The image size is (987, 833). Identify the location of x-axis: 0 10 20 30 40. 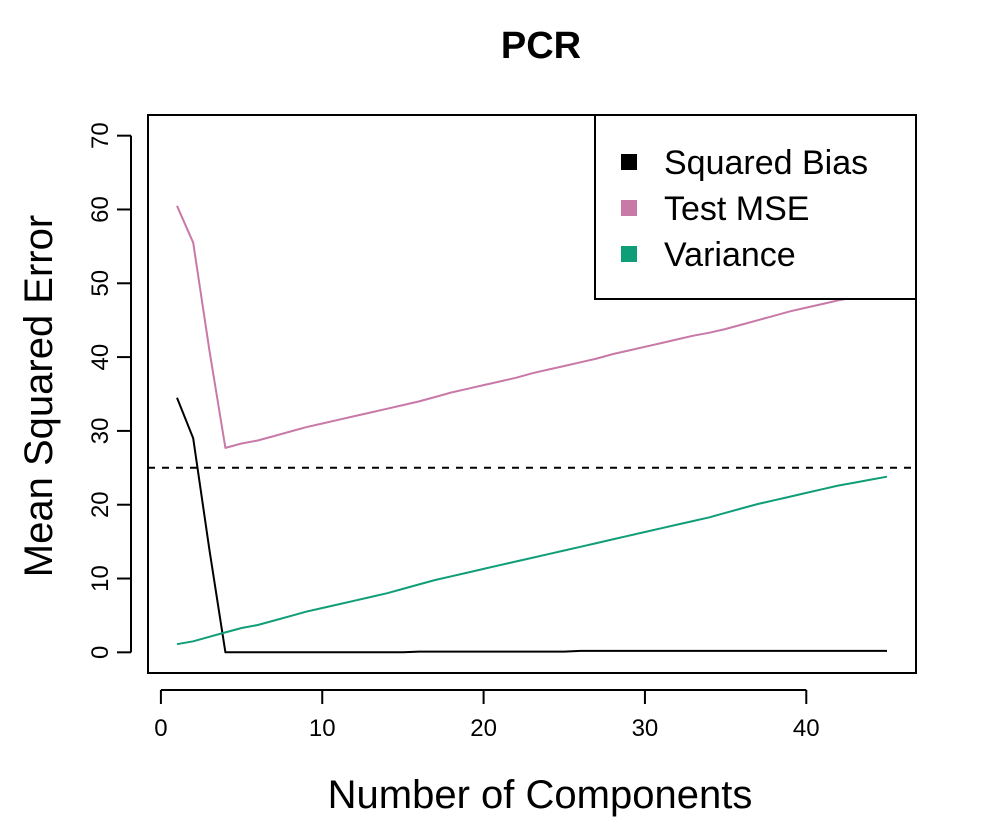
(487, 715).